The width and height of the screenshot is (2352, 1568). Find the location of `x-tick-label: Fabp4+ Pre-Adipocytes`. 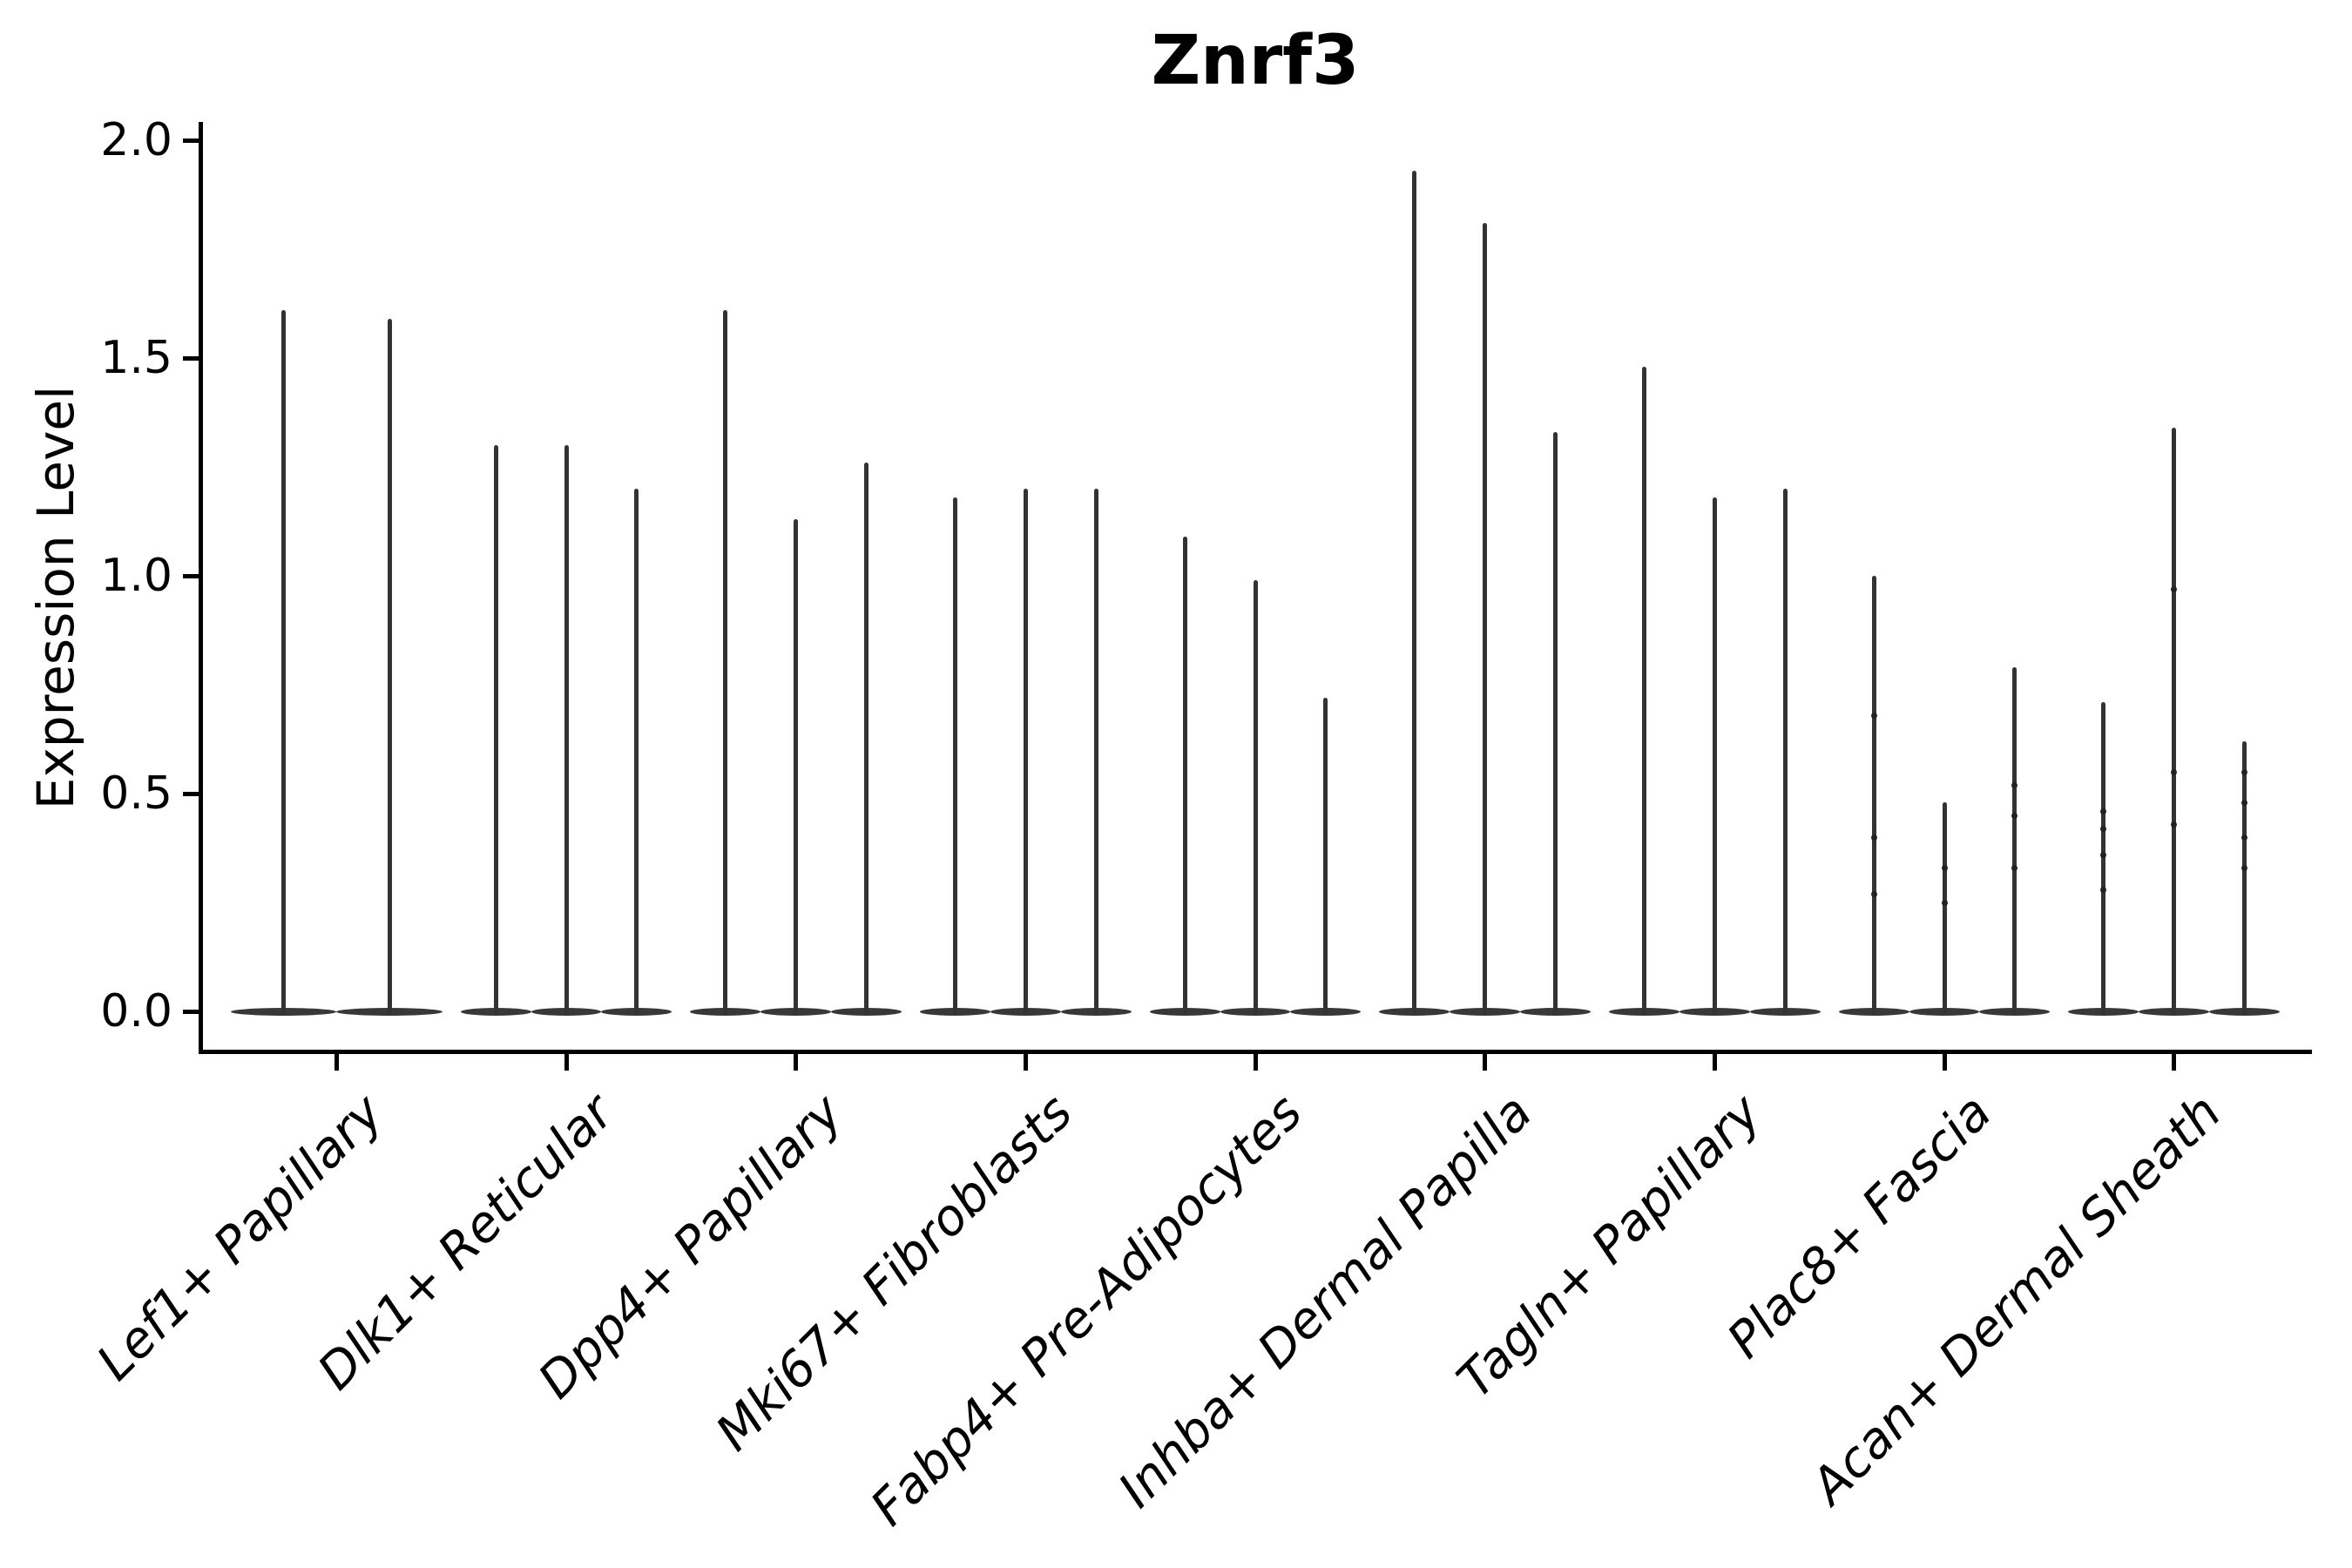

x-tick-label: Fabp4+ Pre-Adipocytes is located at coordinates (1087, 1310).